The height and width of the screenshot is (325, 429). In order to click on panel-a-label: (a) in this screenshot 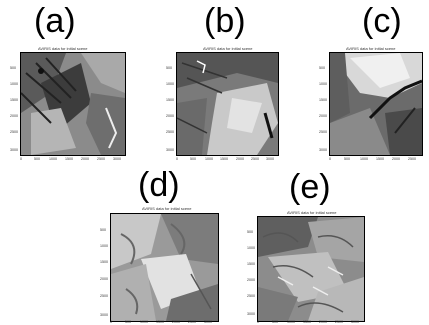, I will do `click(55, 21)`.